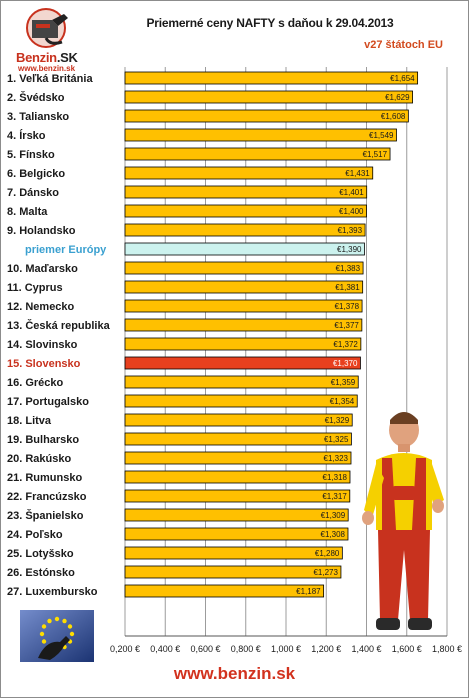 The image size is (469, 698). What do you see at coordinates (308, 591) in the screenshot?
I see `bar-value-label: €1,187` at bounding box center [308, 591].